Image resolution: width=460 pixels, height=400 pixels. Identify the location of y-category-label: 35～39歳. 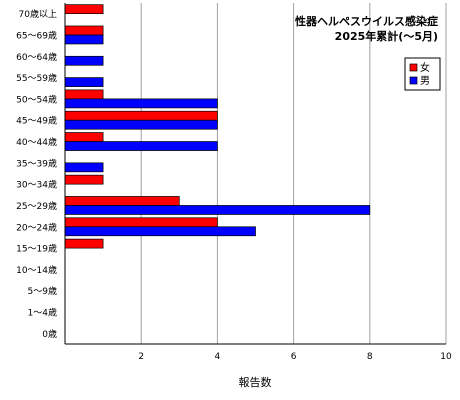
(36, 163).